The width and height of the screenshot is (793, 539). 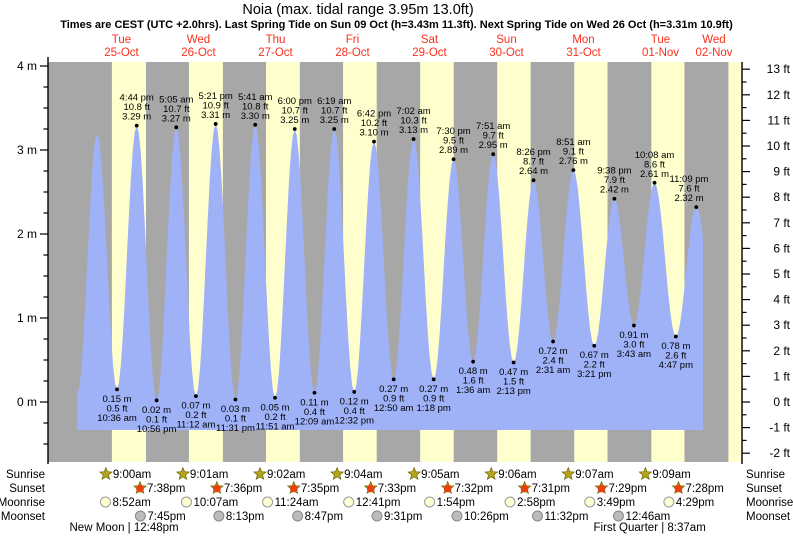 What do you see at coordinates (614, 171) in the screenshot?
I see `high-tide-time: 9:38 pm` at bounding box center [614, 171].